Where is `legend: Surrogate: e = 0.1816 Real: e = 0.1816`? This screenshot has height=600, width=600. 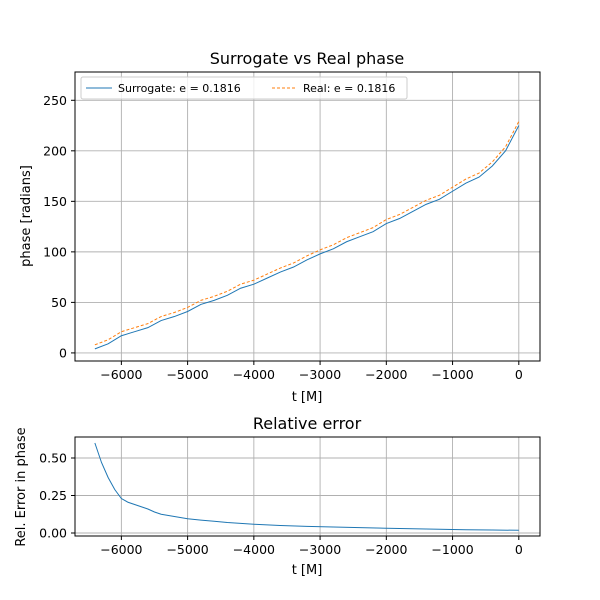
legend: Surrogate: e = 0.1816 Real: e = 0.1816 is located at coordinates (244, 88).